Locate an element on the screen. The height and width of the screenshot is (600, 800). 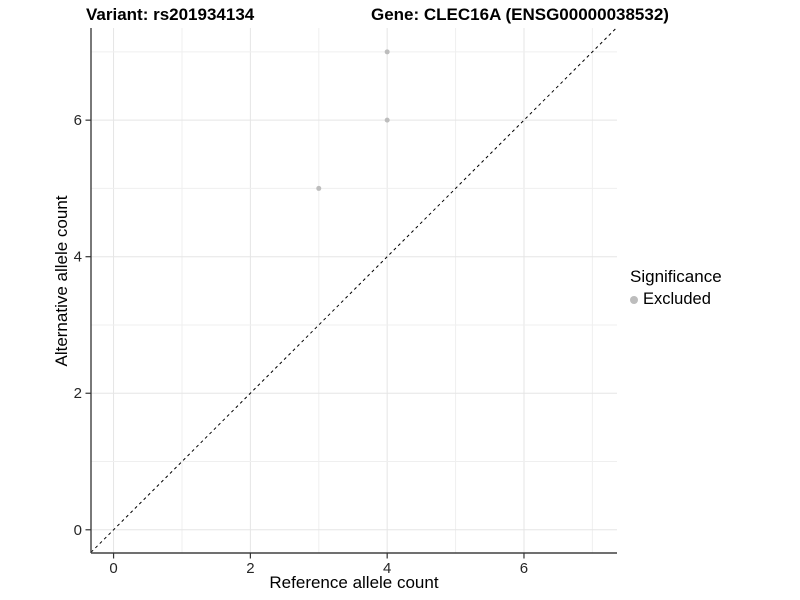
x-tick-label: 0 is located at coordinates (113, 568).